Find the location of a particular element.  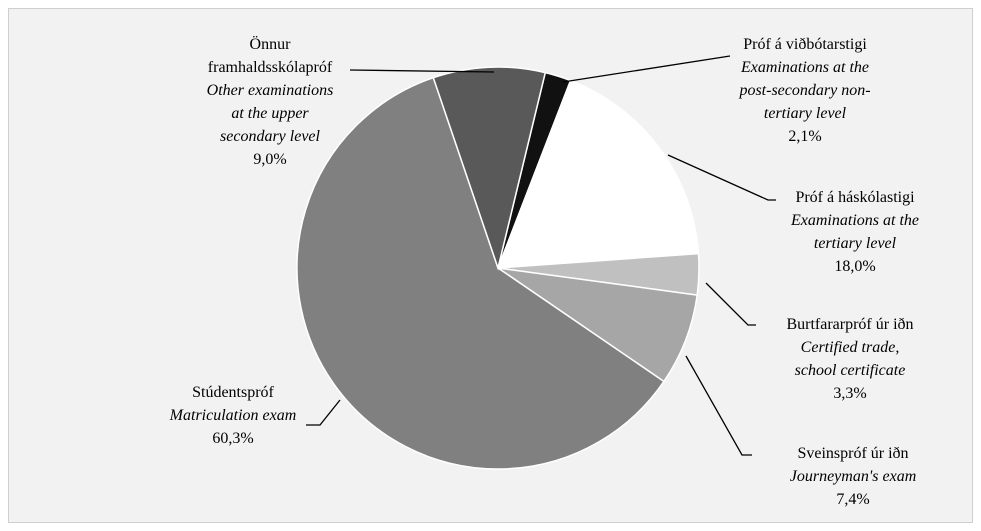

category-name: Sveinspróf úr iðn is located at coordinates (853, 453).